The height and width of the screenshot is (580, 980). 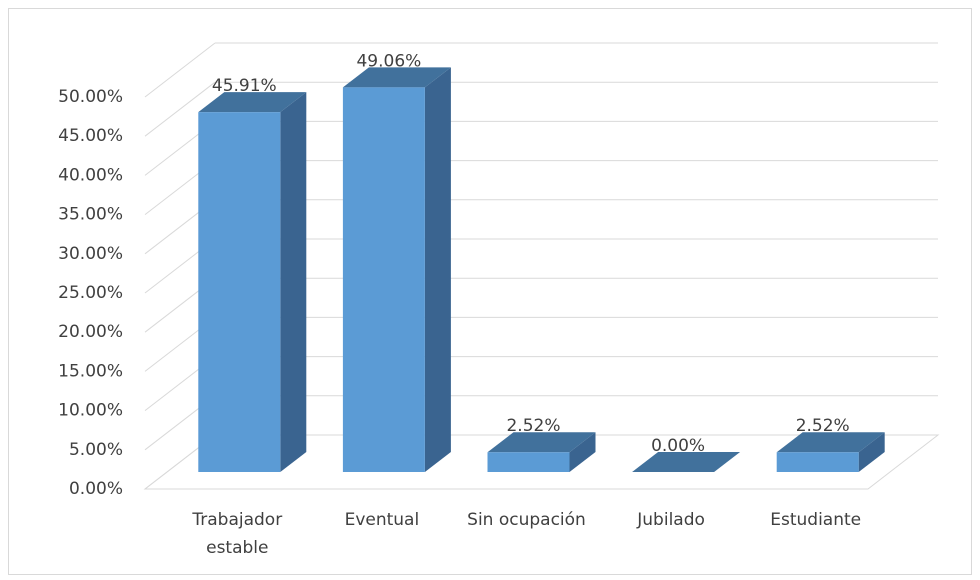 What do you see at coordinates (244, 86) in the screenshot?
I see `data-label: 45.91%` at bounding box center [244, 86].